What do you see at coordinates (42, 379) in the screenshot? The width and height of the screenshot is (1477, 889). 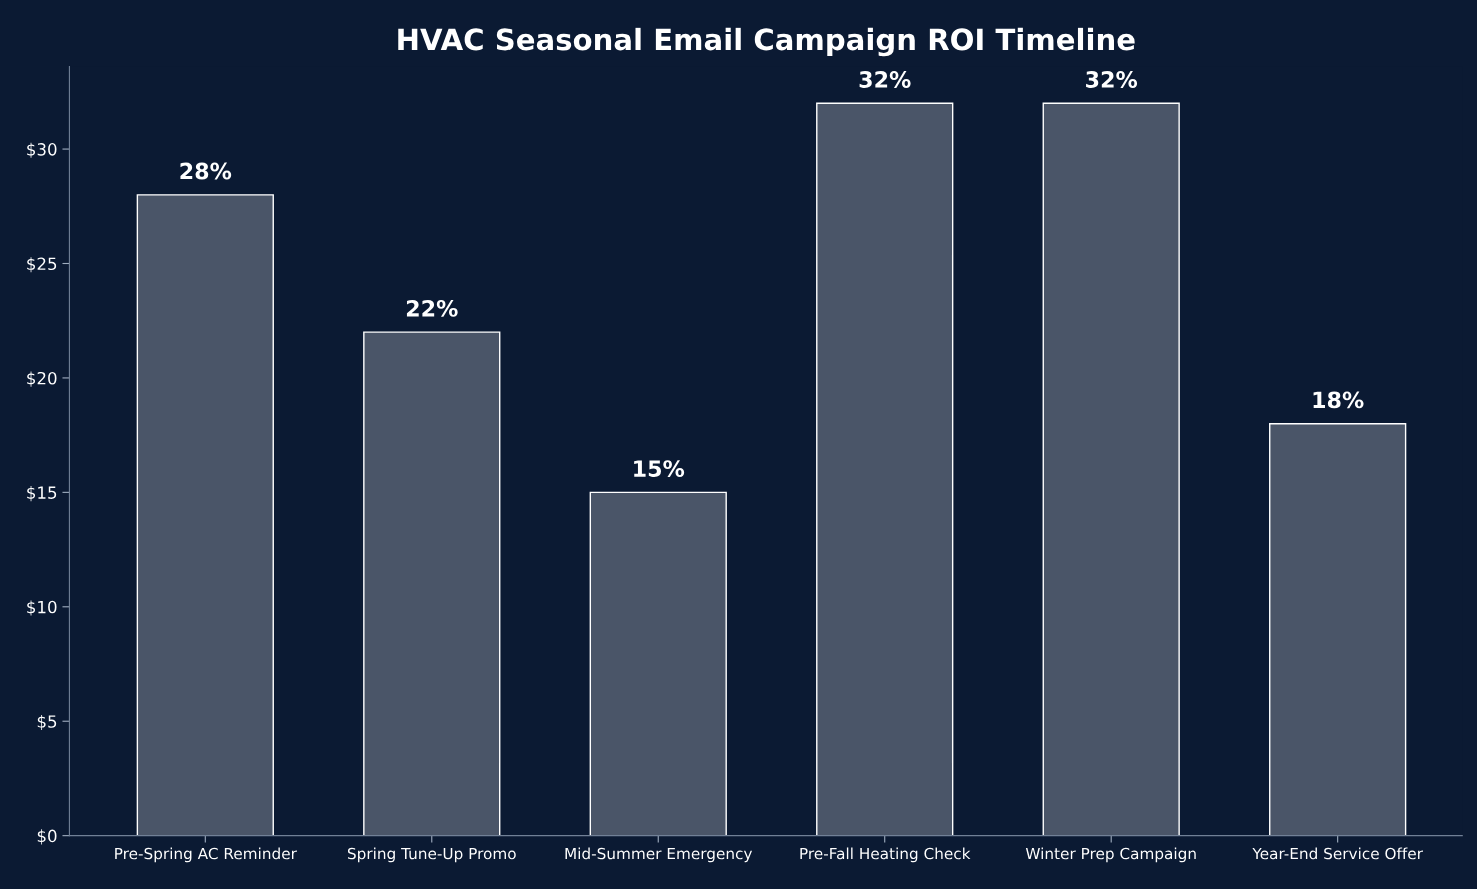 I see `y-tick-label: $20` at bounding box center [42, 379].